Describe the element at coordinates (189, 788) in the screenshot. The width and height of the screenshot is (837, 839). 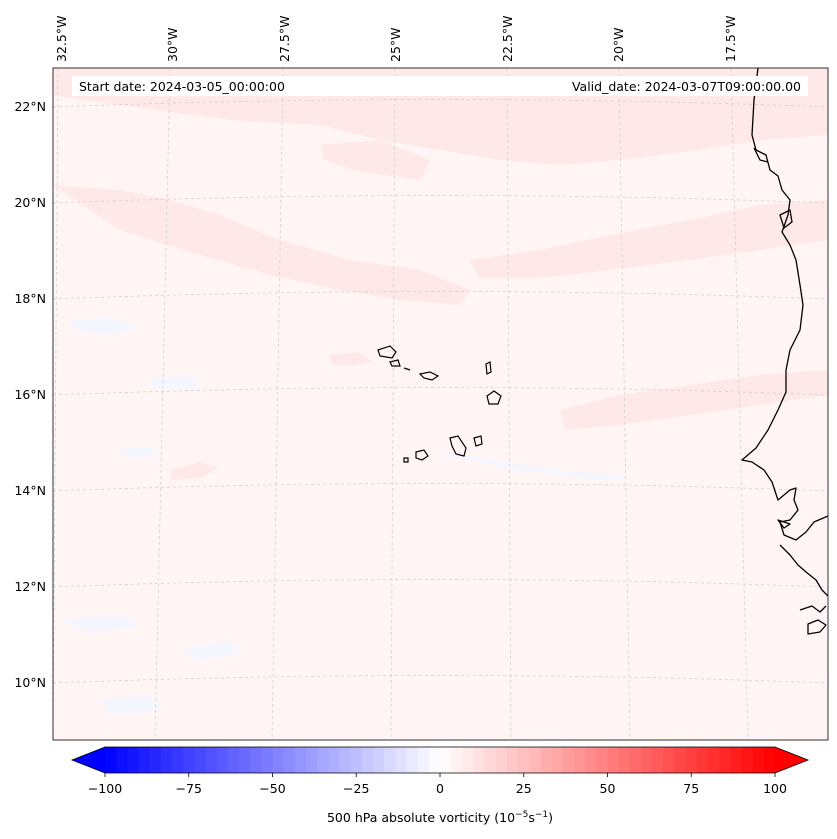
I see `cb-tick-label: −75` at that location.